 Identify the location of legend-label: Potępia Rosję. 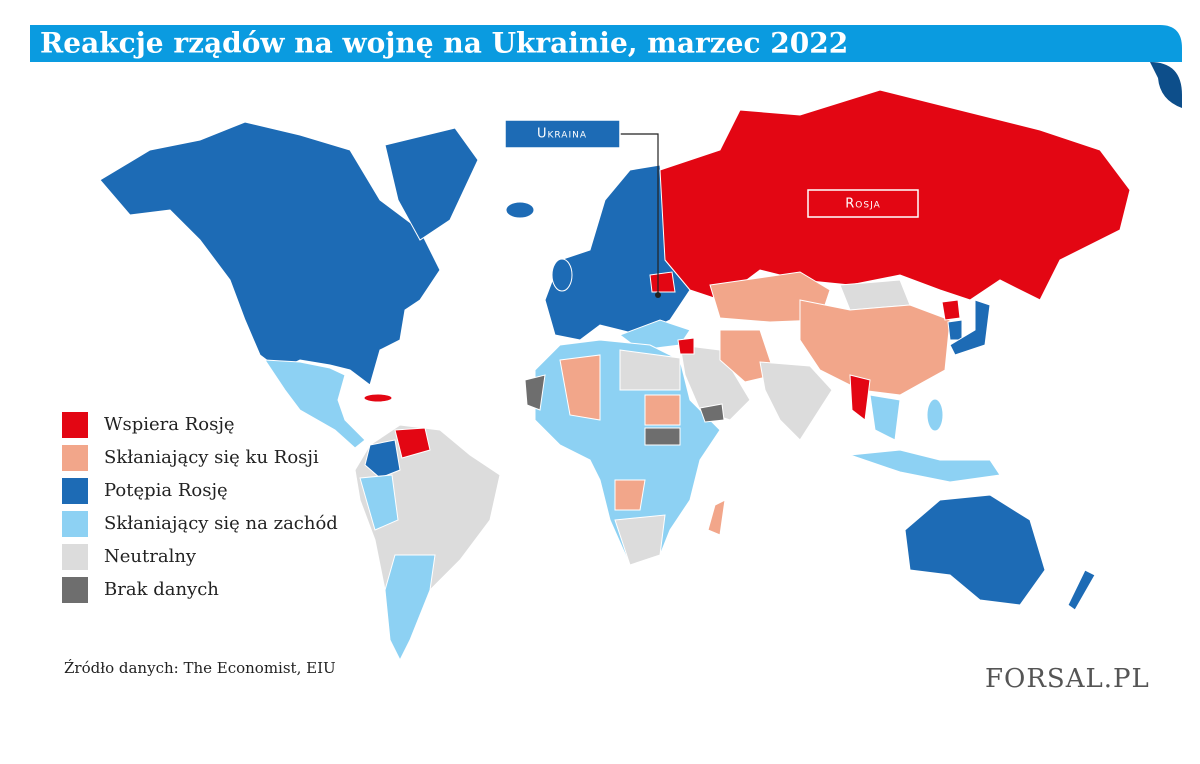
(166, 490).